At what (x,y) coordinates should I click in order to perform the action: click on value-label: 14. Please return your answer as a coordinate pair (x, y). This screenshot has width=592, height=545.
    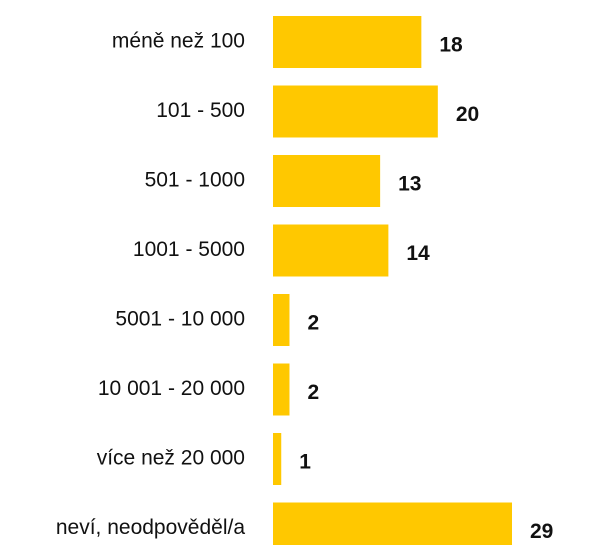
    Looking at the image, I should click on (418, 253).